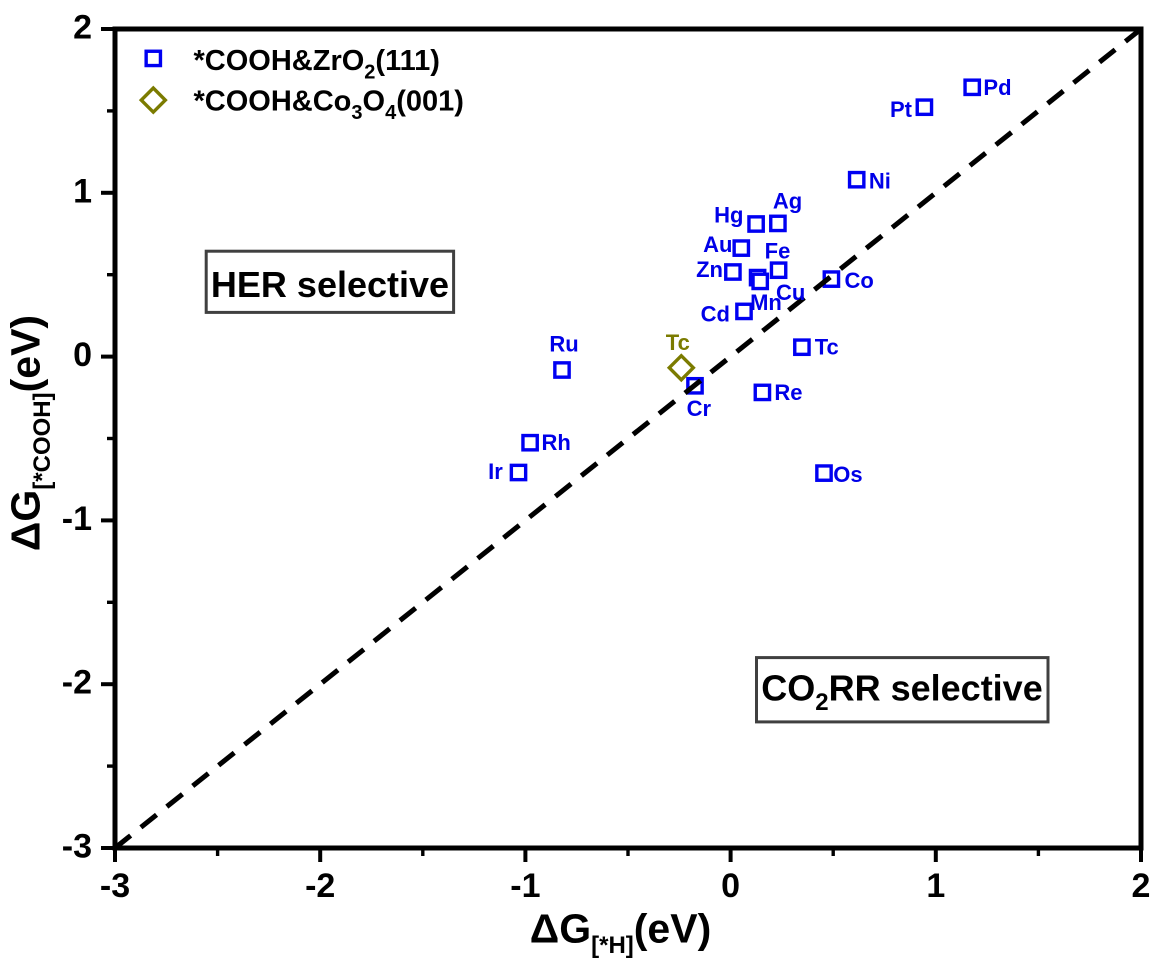 This screenshot has width=1161, height=964. I want to click on svg-text: Co, so click(859, 280).